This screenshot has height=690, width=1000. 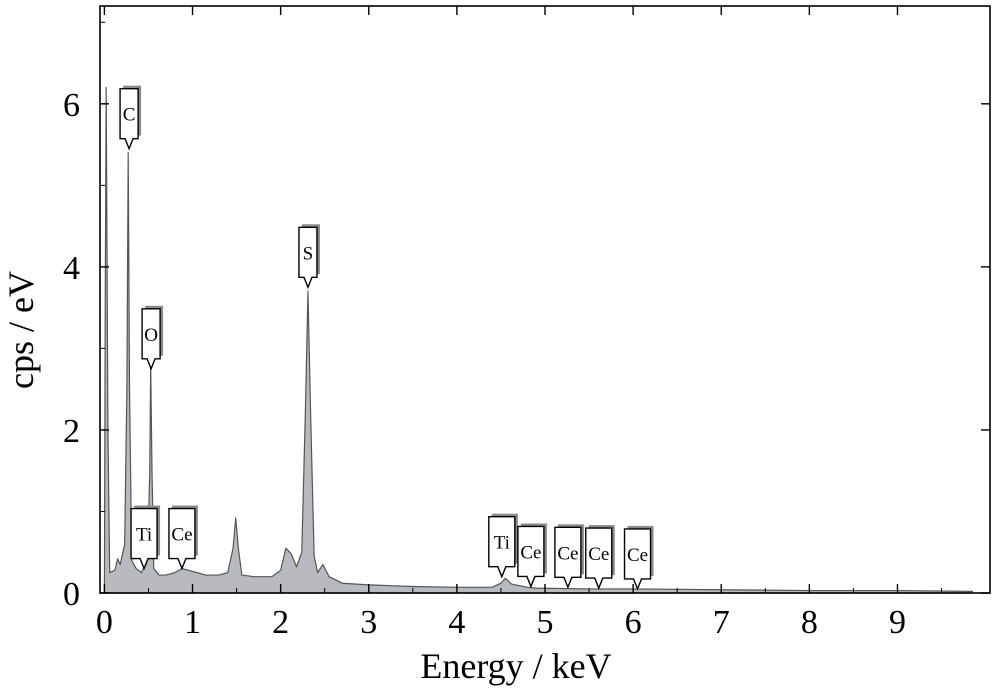 I want to click on y-axis-label: cps / eV, so click(x=21, y=330).